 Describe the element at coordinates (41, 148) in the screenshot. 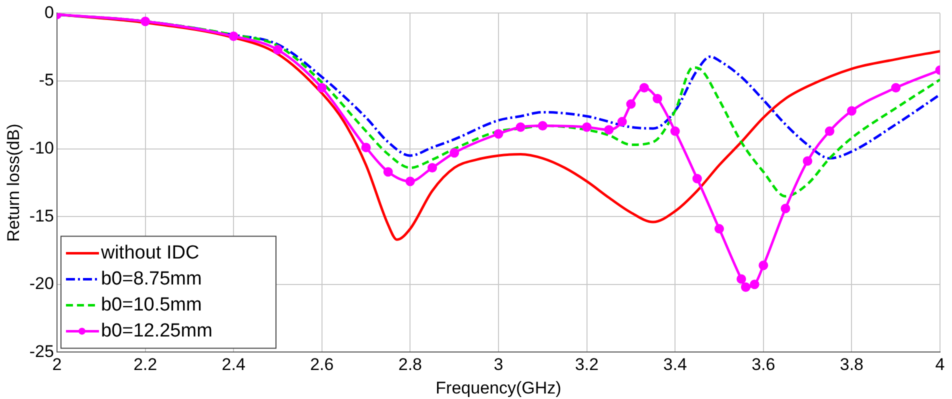

I see `y-tick-label: -10` at that location.